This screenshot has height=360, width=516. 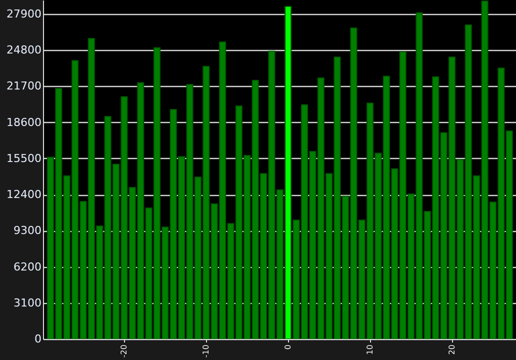 What do you see at coordinates (24, 13) in the screenshot?
I see `y-tick-label: 27900` at bounding box center [24, 13].